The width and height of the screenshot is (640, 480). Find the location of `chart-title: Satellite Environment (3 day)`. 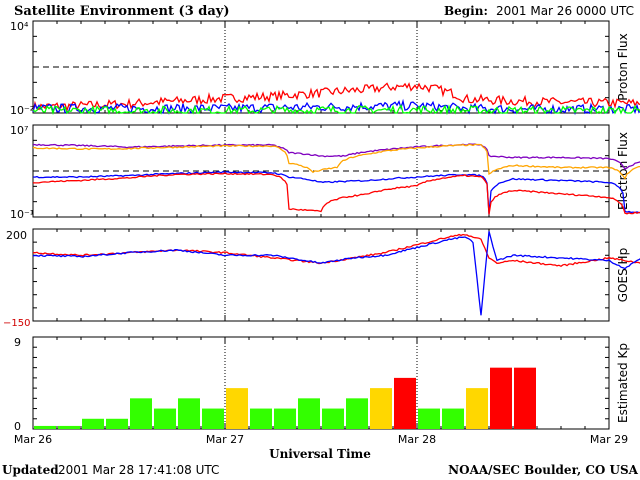

chart-title: Satellite Environment (3 day) is located at coordinates (121, 11).